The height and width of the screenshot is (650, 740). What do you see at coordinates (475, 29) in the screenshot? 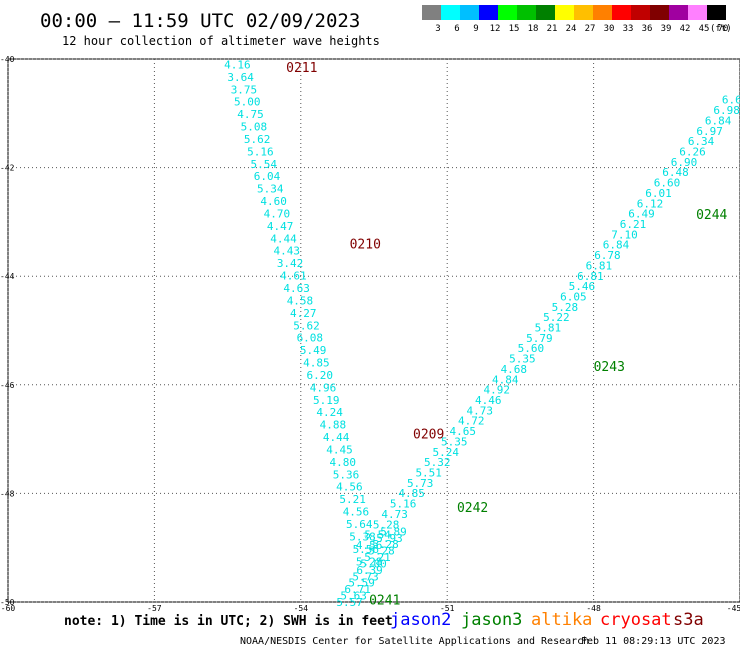
I see `colorbar-label: 9` at bounding box center [475, 29].